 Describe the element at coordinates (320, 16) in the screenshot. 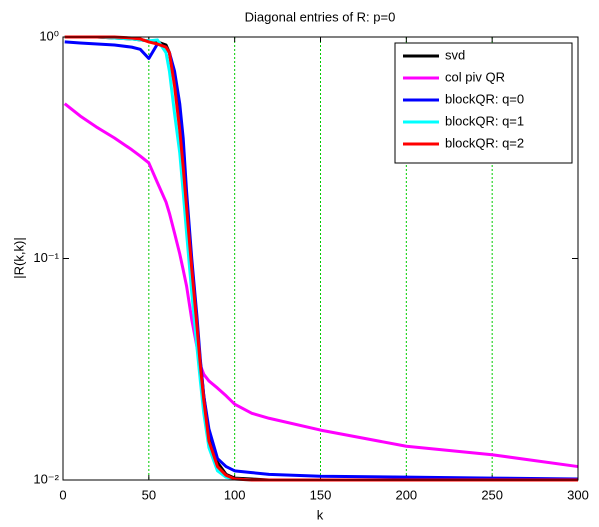

I see `chart-title: Diagonal entries of R: p=0` at that location.